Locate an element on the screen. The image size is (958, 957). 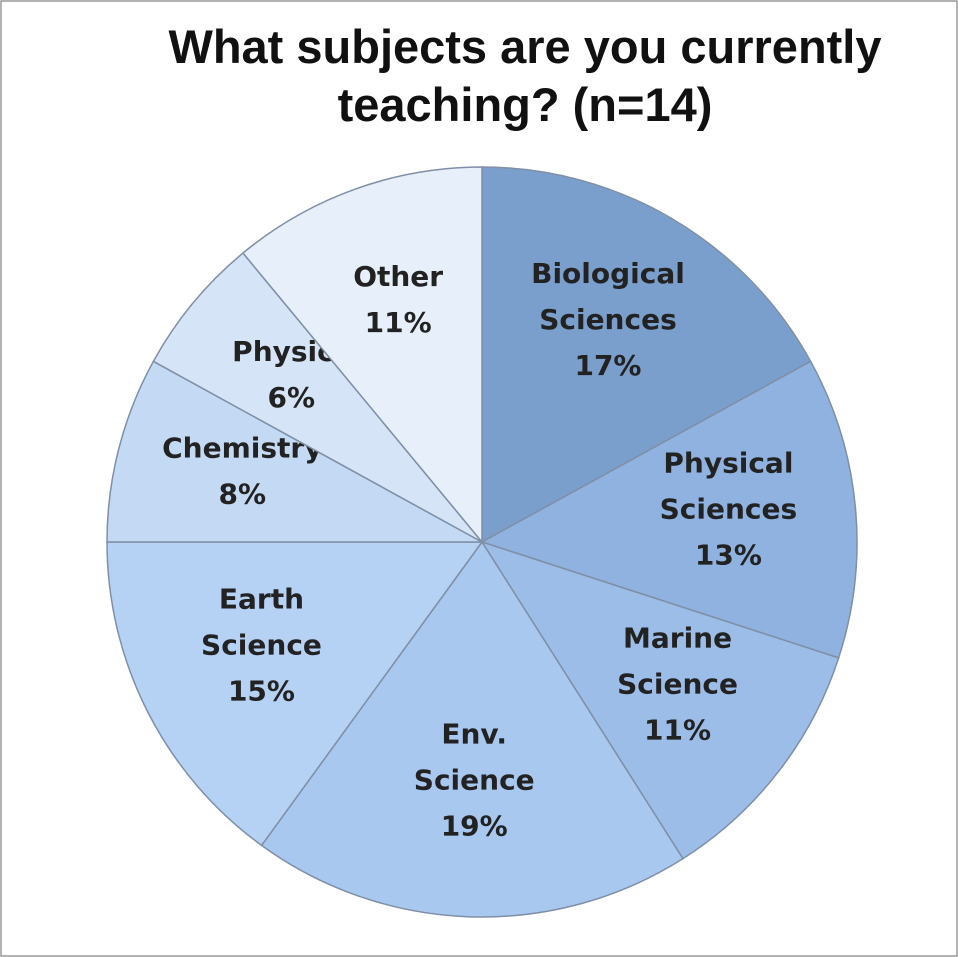
category-label: Marine Science is located at coordinates (677, 661).